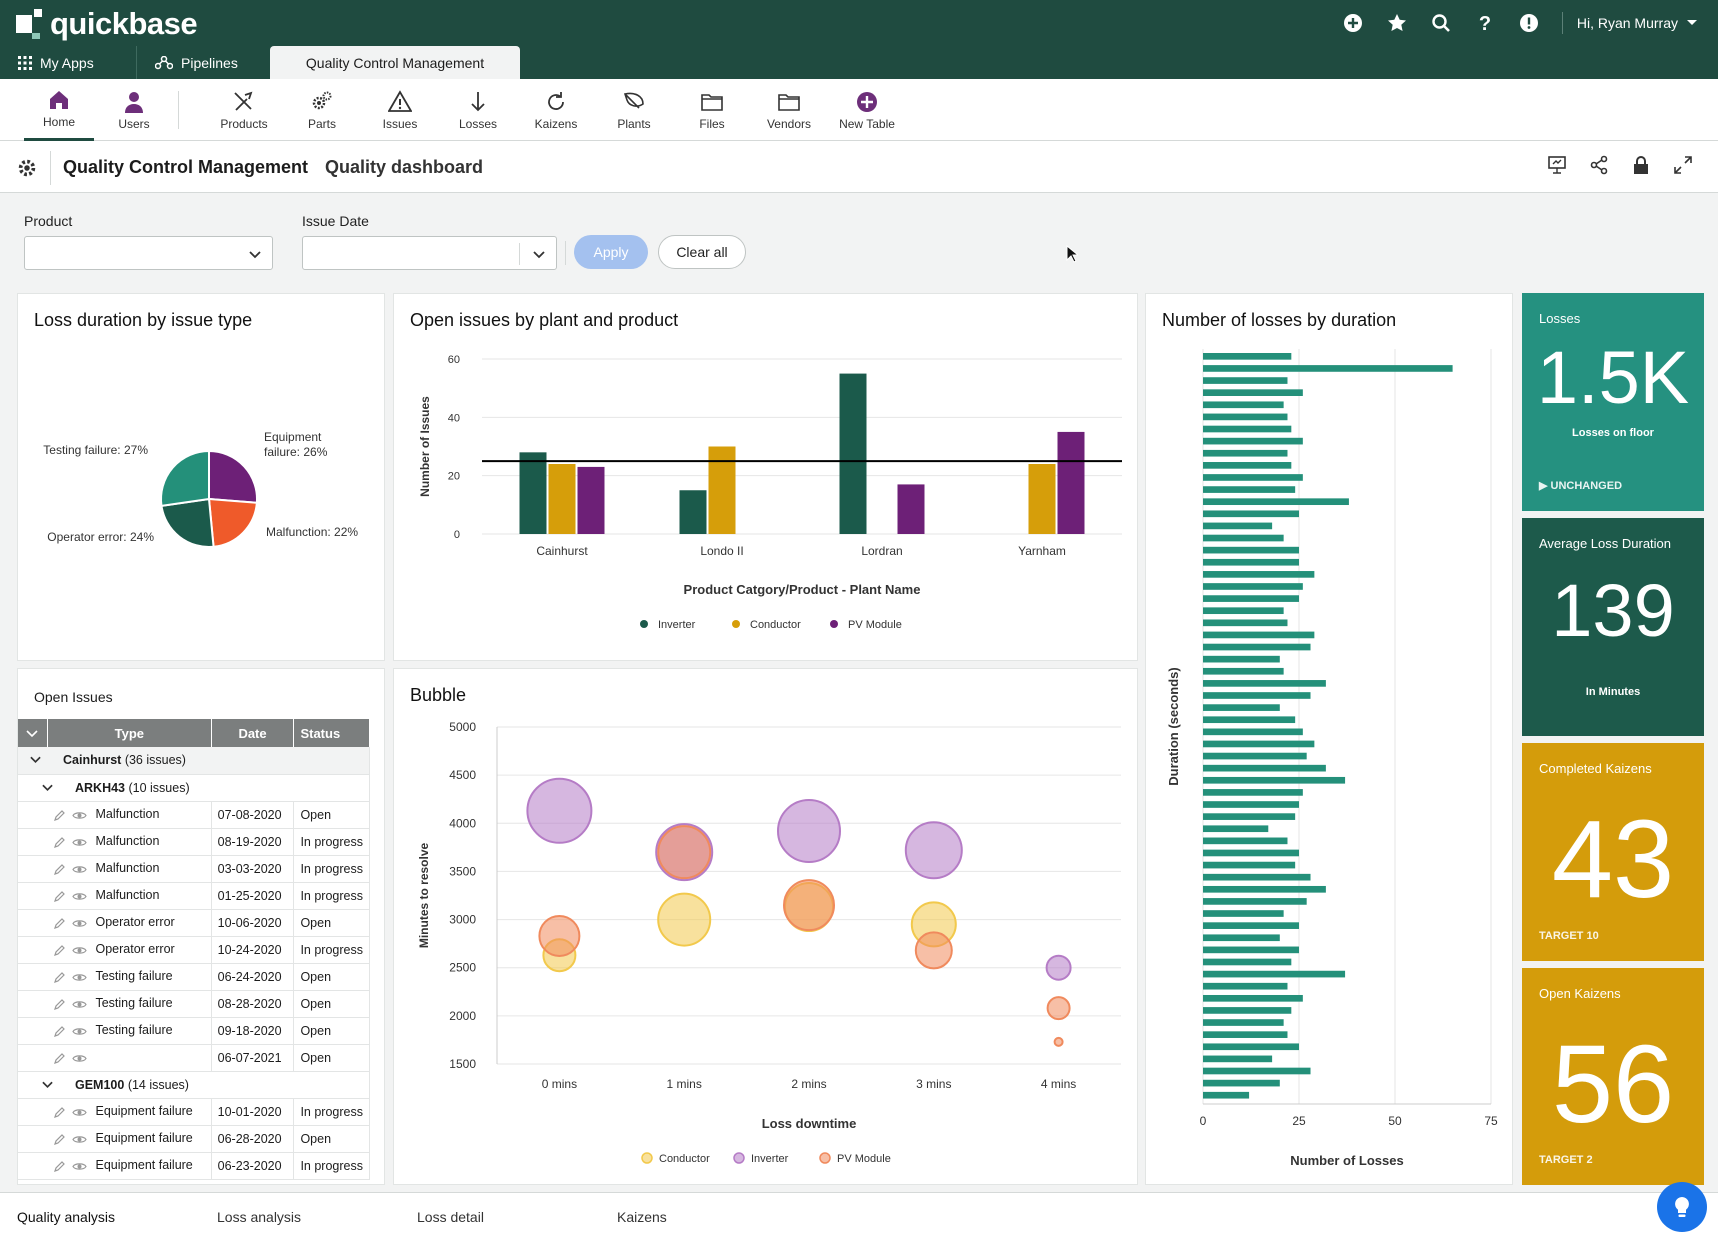 The height and width of the screenshot is (1241, 1718). Describe the element at coordinates (1599, 165) in the screenshot. I see `share-icon` at that location.